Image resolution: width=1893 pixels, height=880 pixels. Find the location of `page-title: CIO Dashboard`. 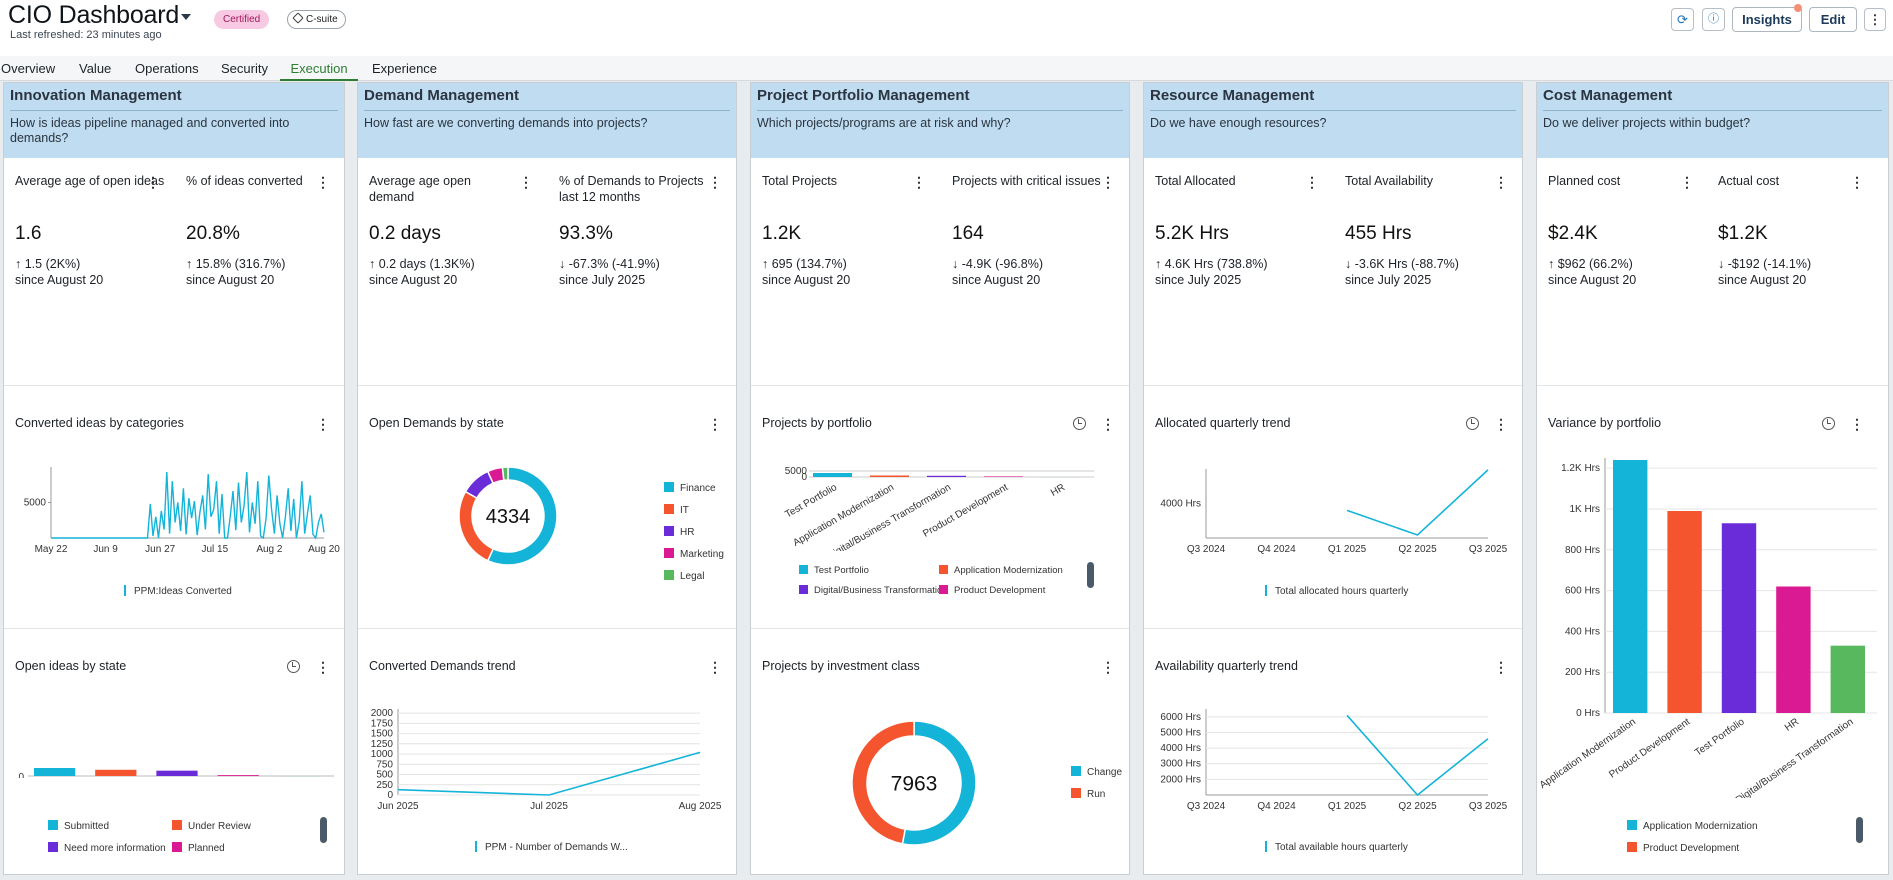

page-title: CIO Dashboard is located at coordinates (94, 15).